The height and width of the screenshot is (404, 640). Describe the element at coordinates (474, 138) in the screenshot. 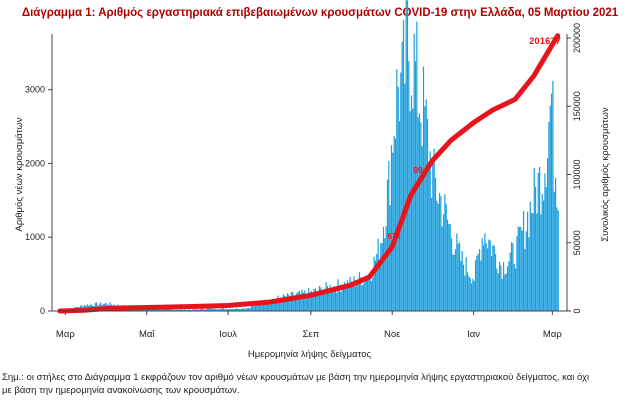

I see `chart-annotations: 201677 99 67k` at that location.